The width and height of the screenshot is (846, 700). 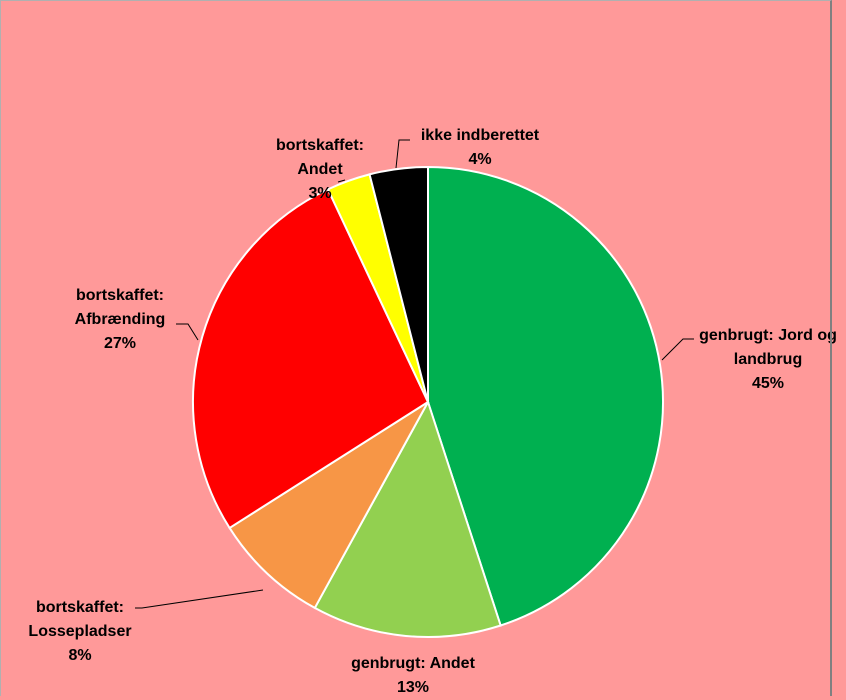 I want to click on slice-label-line: genbrugt: Andet, so click(x=413, y=663).